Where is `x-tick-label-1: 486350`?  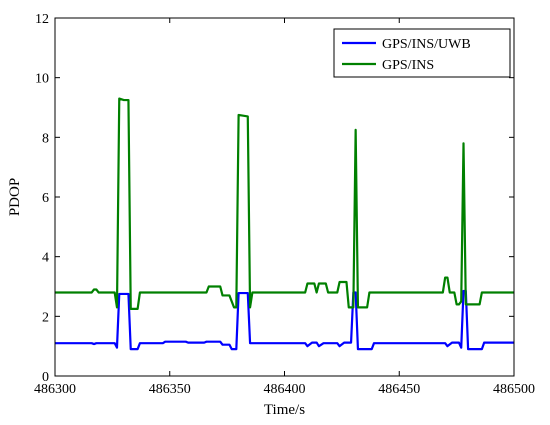
x-tick-label-1: 486350 is located at coordinates (170, 389).